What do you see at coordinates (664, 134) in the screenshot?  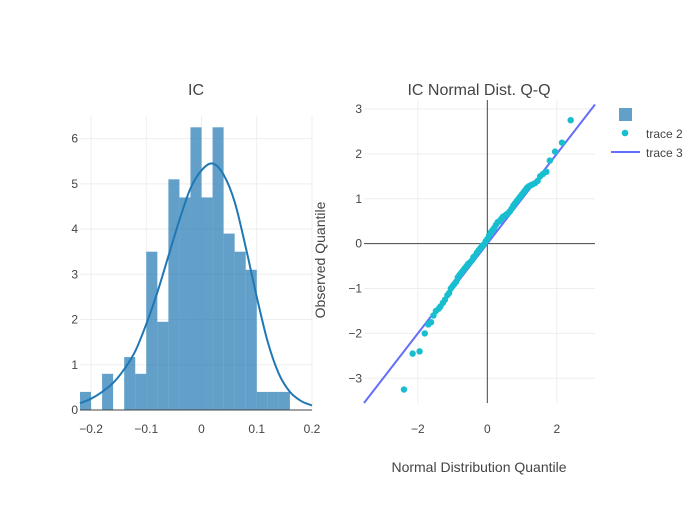 I see `legend-label-trace-2: trace 2` at bounding box center [664, 134].